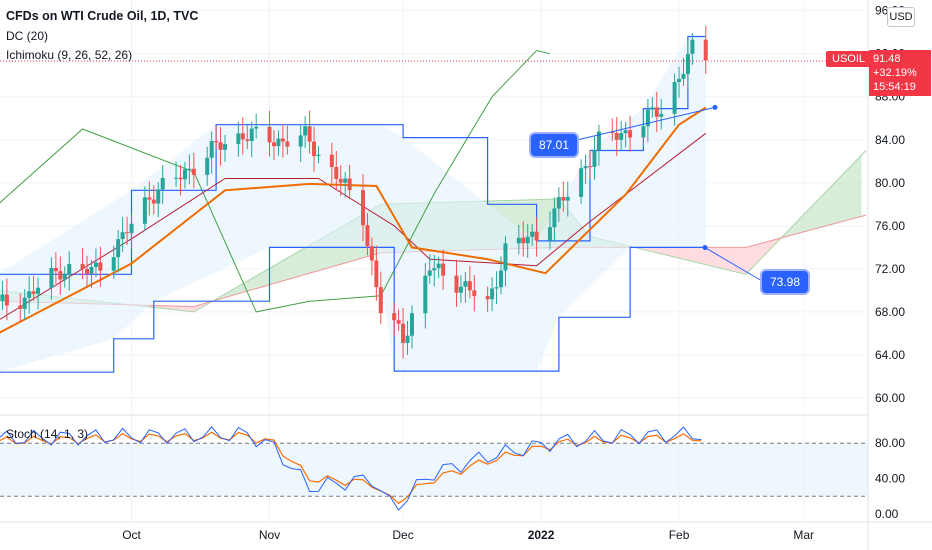  I want to click on price-tick-label: 64.00, so click(890, 355).